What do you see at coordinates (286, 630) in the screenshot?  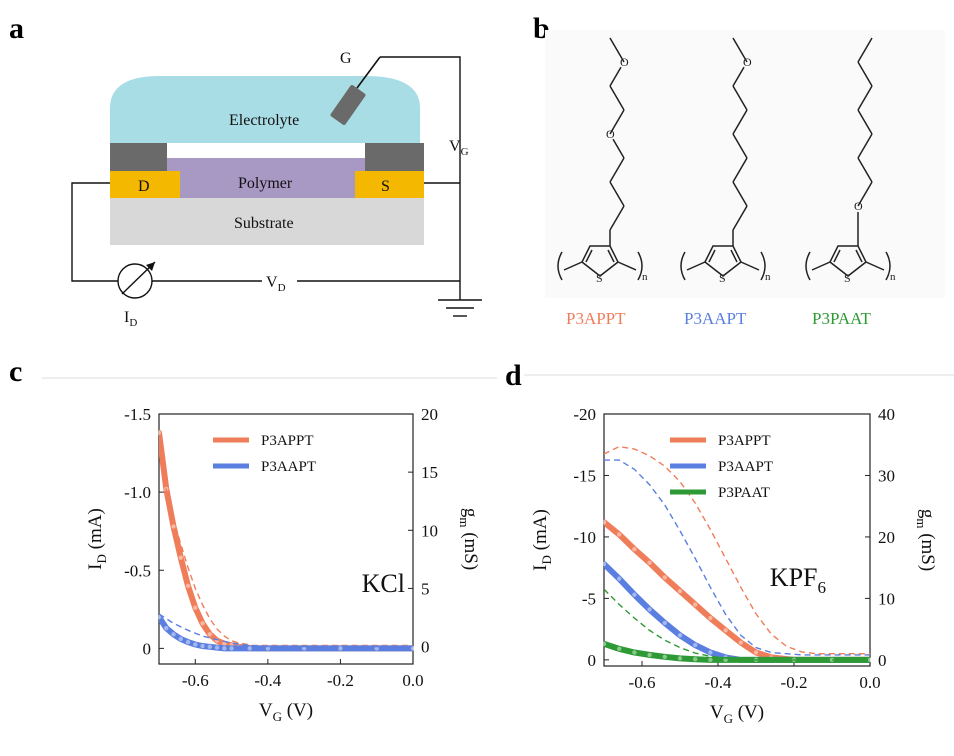 I see `gm-series-line-p3aapt` at bounding box center [286, 630].